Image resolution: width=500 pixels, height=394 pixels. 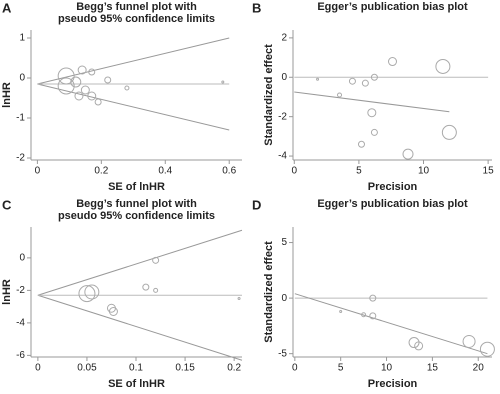 I want to click on chart-title: pseudo 95% confidence limits, so click(x=136, y=19).